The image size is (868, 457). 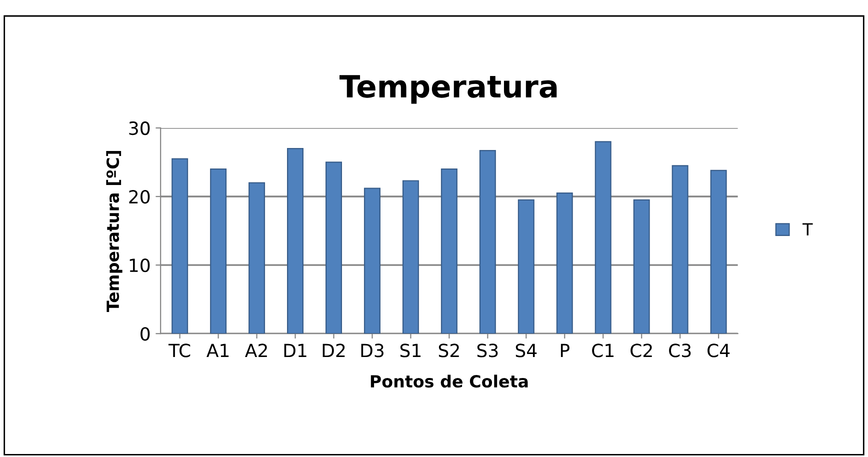 What do you see at coordinates (603, 351) in the screenshot?
I see `x-tick-label: C1` at bounding box center [603, 351].